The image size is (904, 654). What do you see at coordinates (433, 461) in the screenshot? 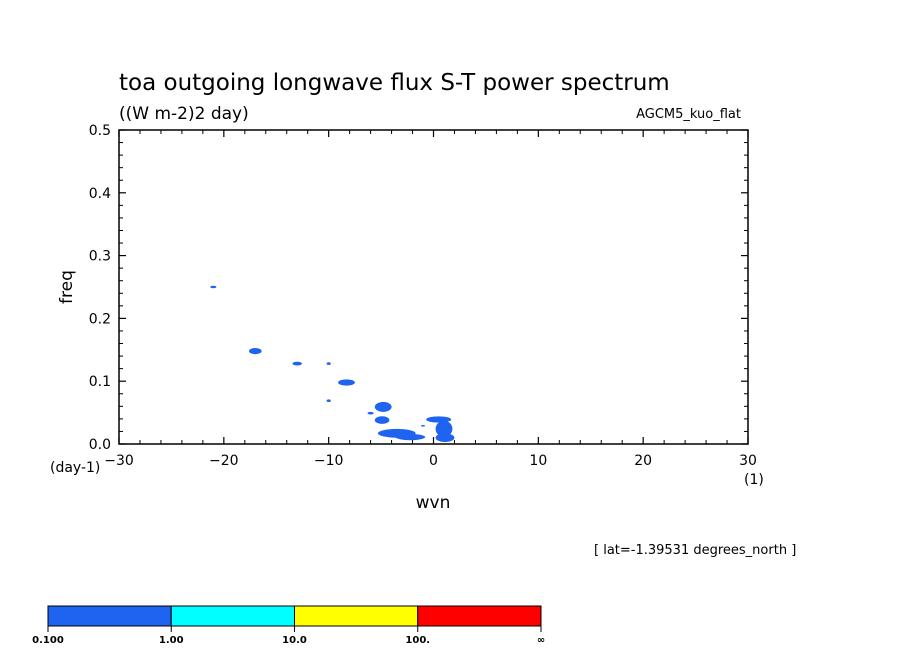
I see `x-tick-label: 0` at bounding box center [433, 461].